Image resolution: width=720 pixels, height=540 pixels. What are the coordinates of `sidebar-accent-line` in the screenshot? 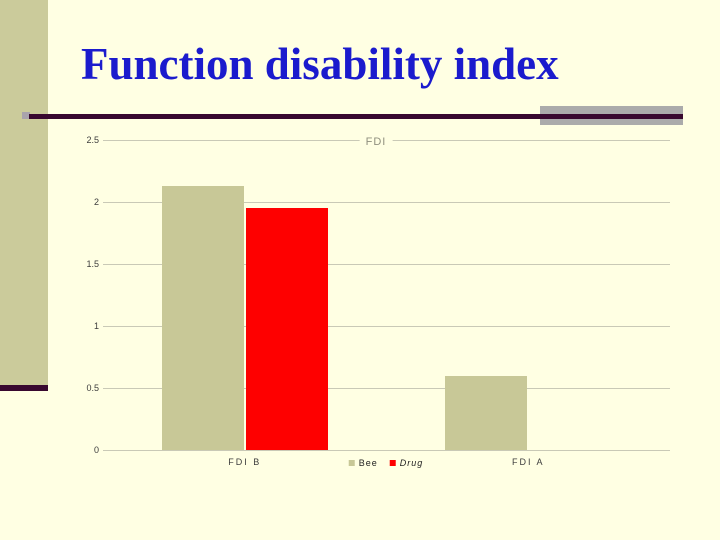 It's located at (24, 388).